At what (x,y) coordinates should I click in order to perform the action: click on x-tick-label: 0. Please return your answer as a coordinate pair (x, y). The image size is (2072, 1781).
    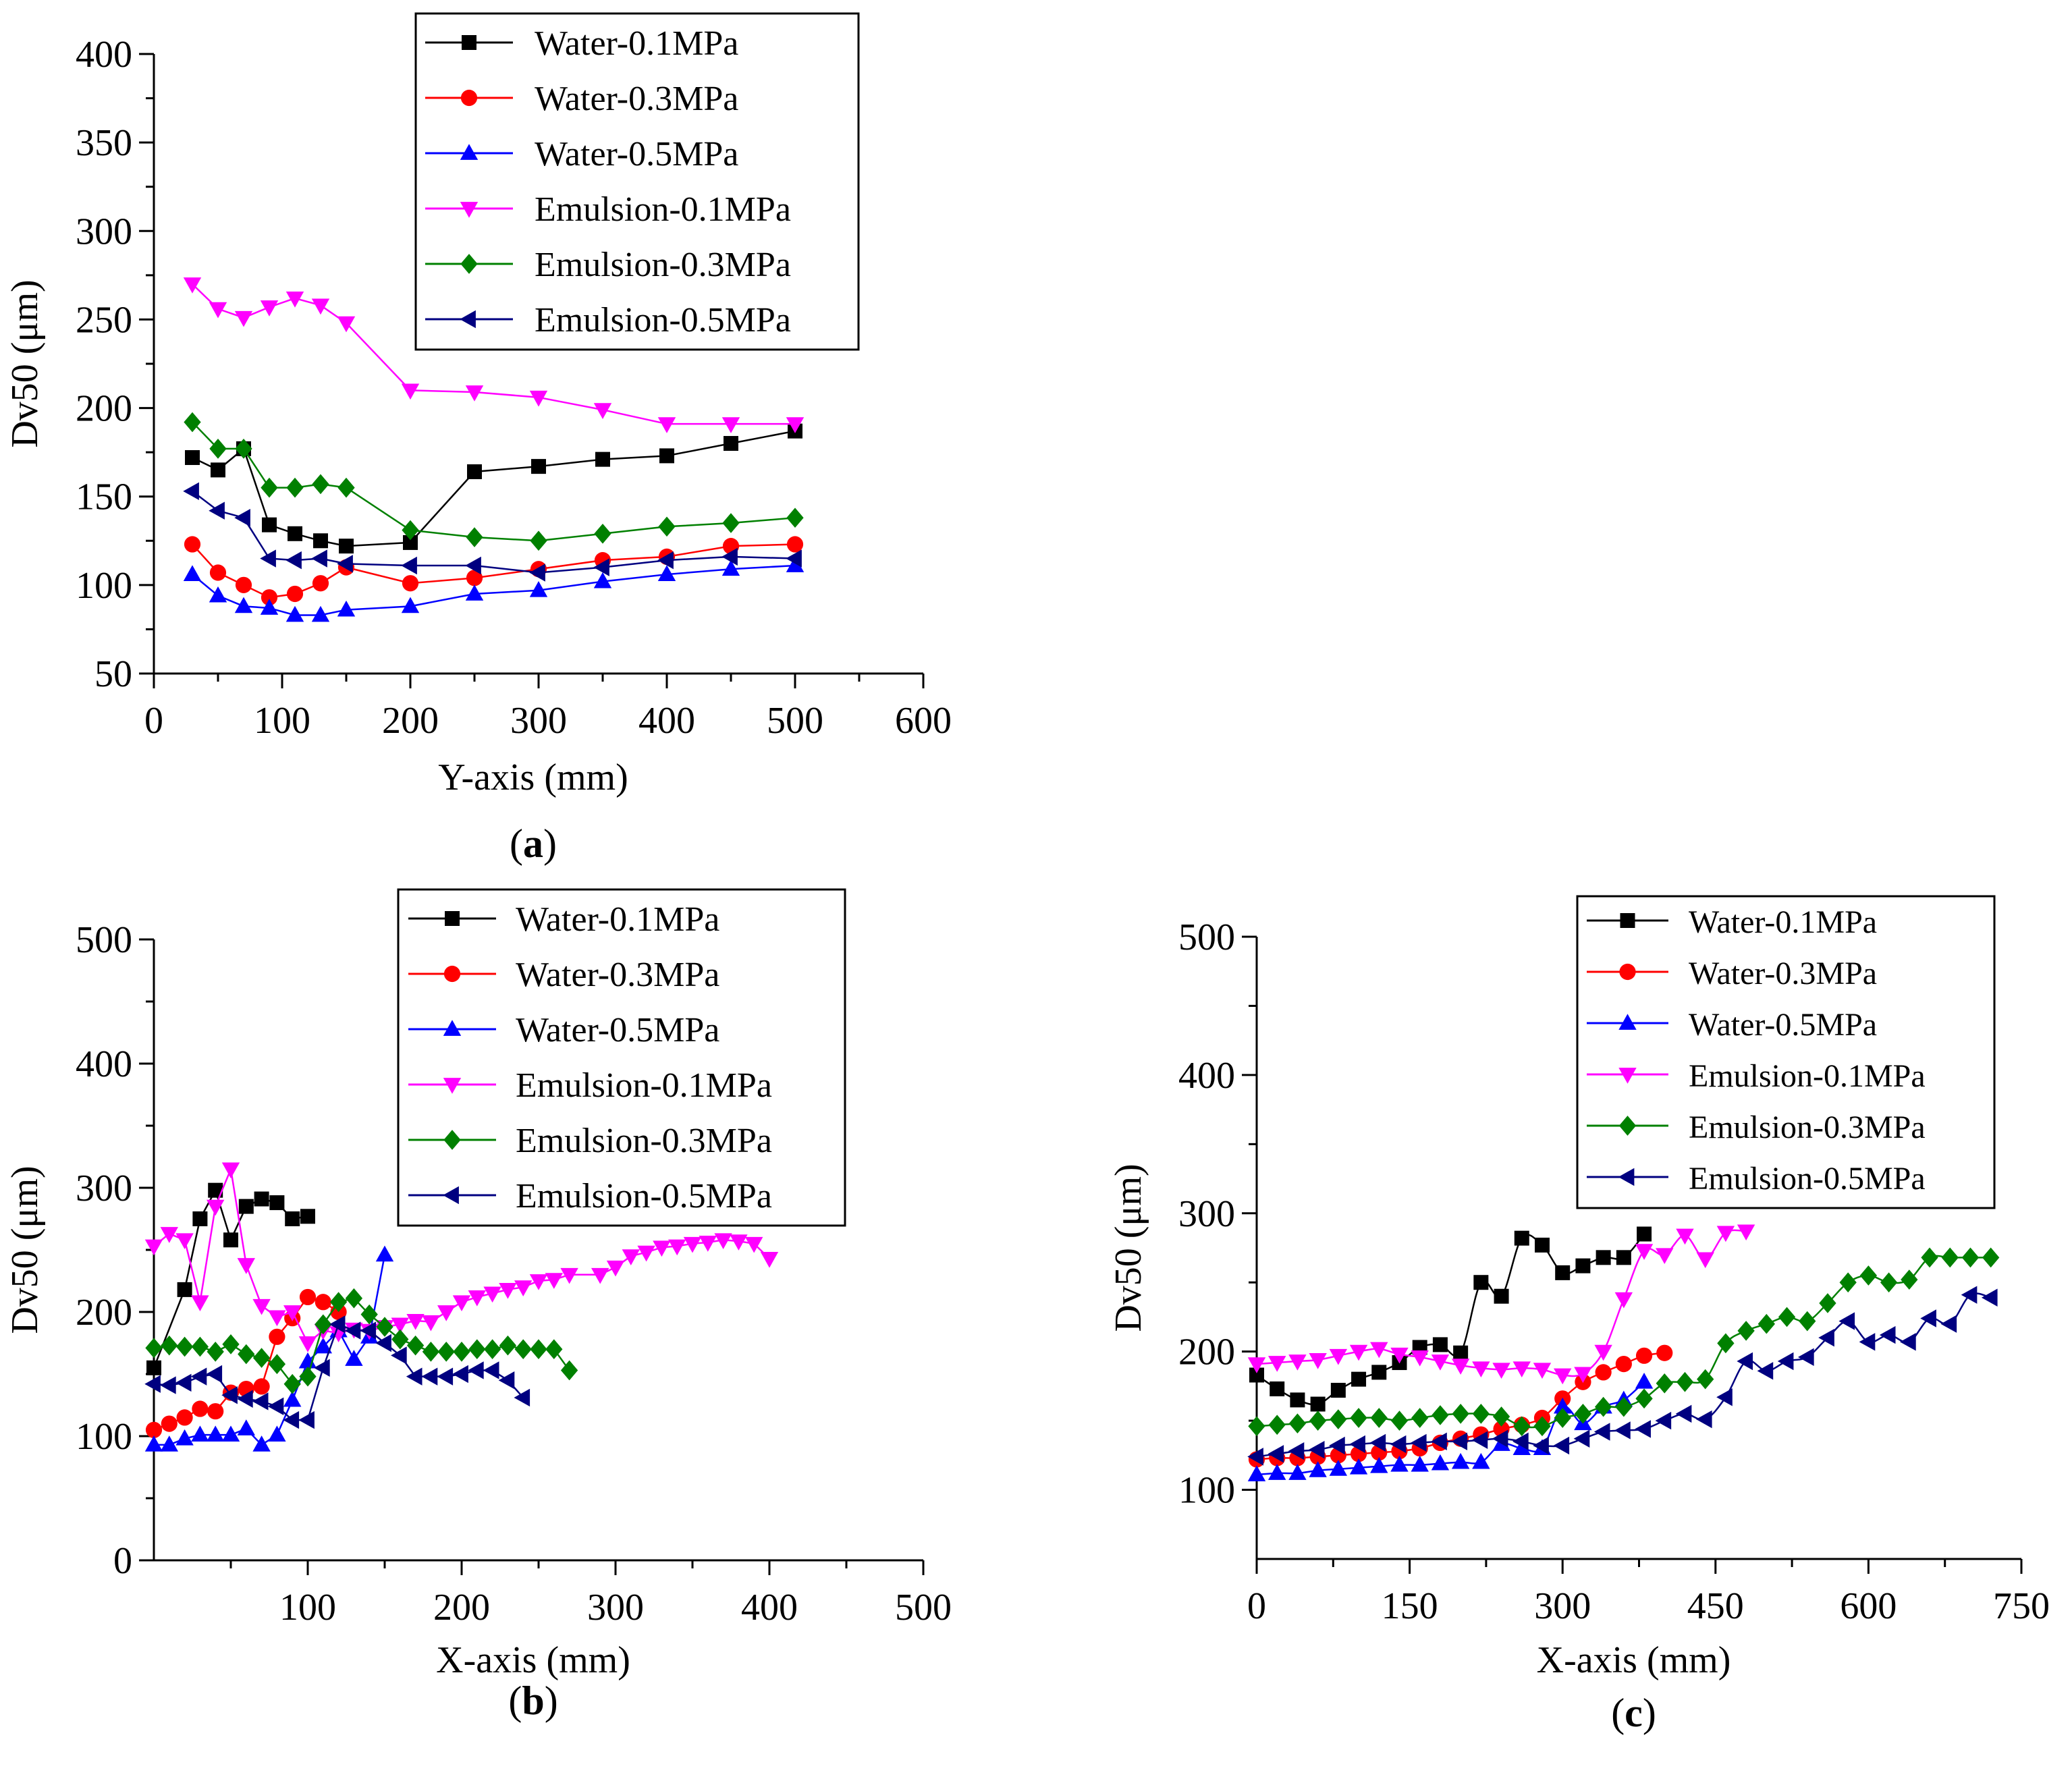
    Looking at the image, I should click on (1256, 1606).